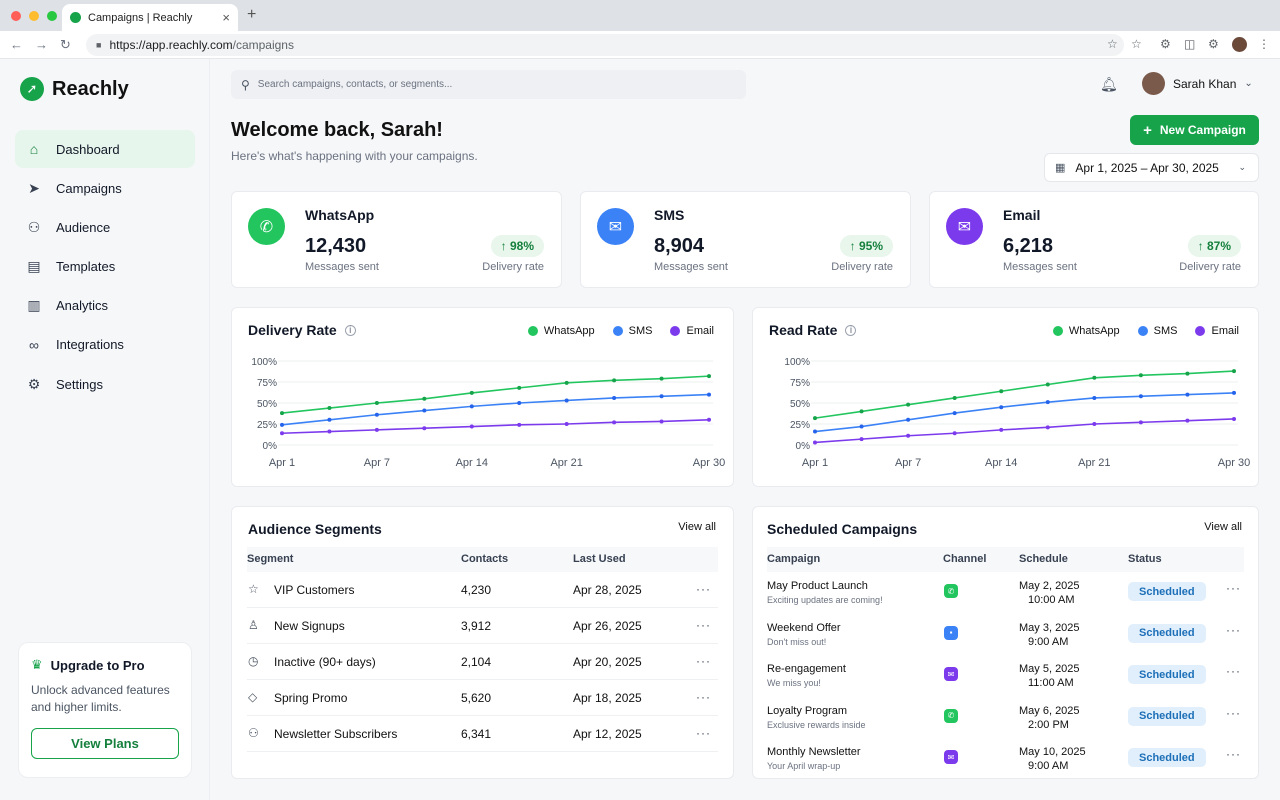  What do you see at coordinates (41, 44) in the screenshot?
I see `forward-icon: →` at bounding box center [41, 44].